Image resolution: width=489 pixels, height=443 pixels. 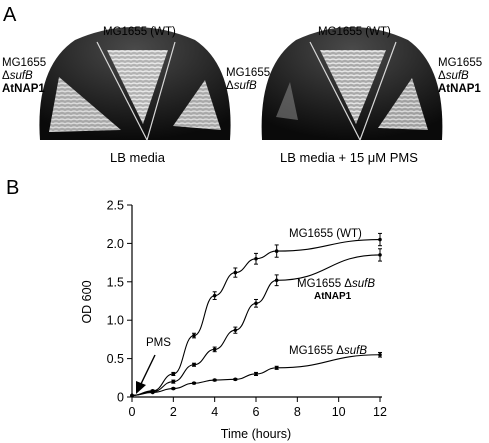 I want to click on plate-lb-image, so click(x=135, y=84).